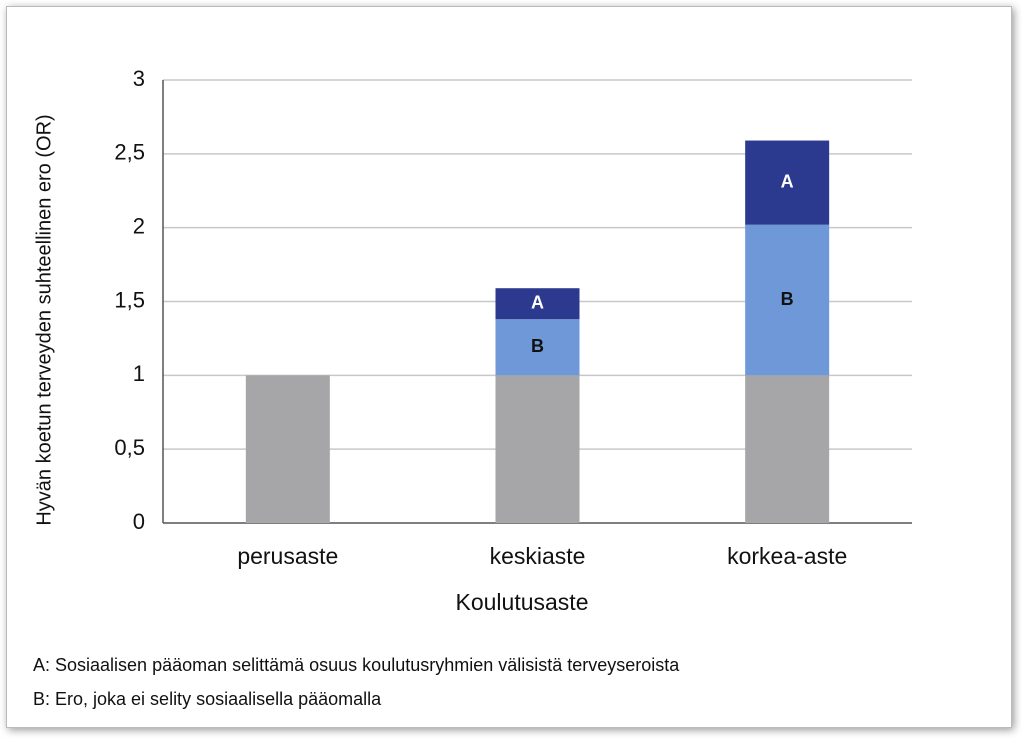  I want to click on y-tick-label: 2,5, so click(129, 152).